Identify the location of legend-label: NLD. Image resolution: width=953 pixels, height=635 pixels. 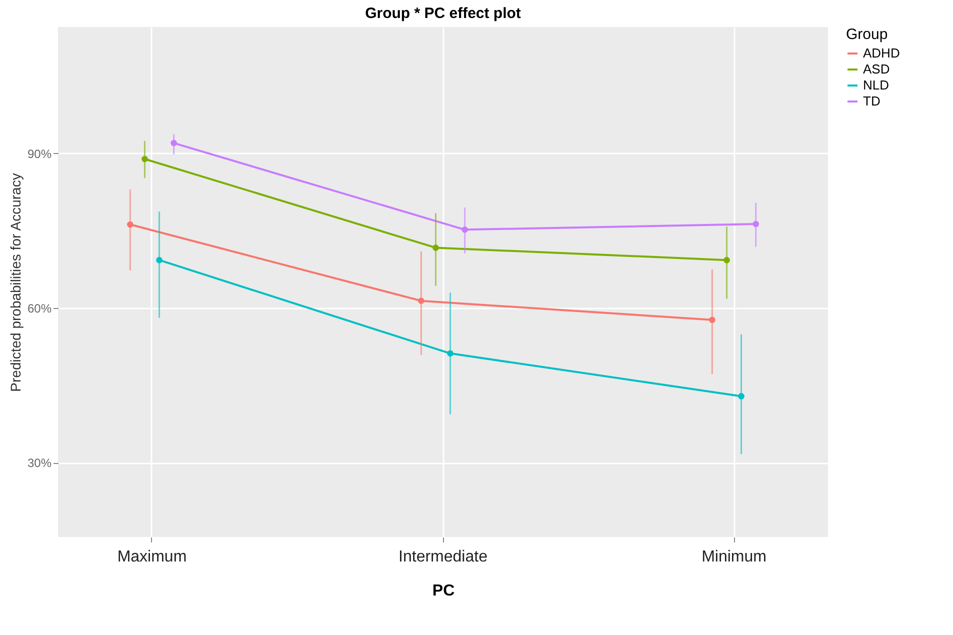
(876, 85).